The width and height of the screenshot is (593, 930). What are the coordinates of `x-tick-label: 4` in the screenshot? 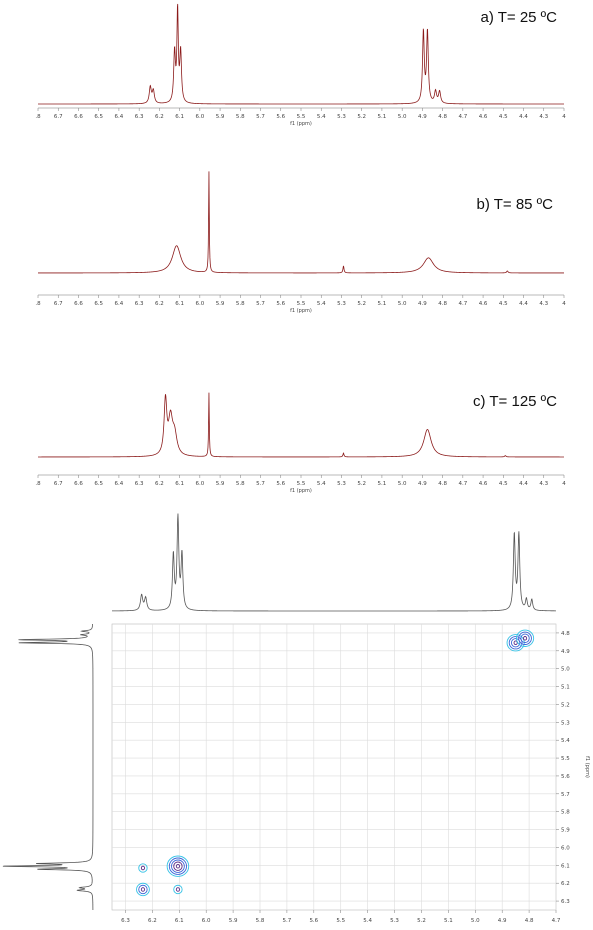 It's located at (564, 117).